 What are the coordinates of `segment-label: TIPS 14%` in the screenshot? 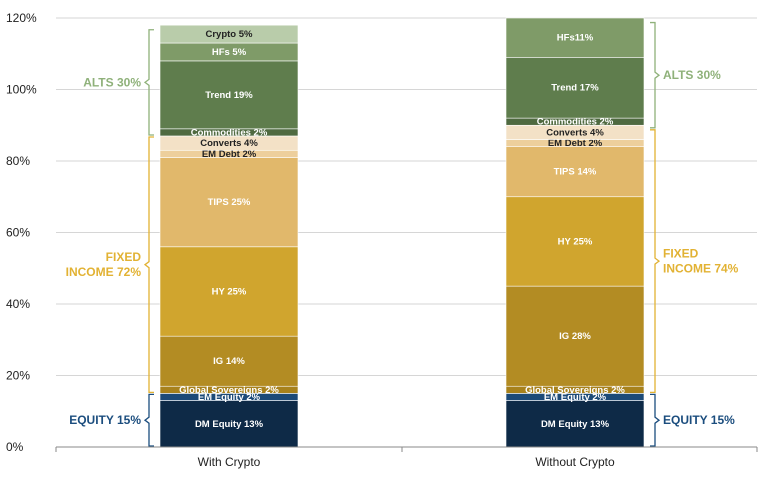 It's located at (575, 172).